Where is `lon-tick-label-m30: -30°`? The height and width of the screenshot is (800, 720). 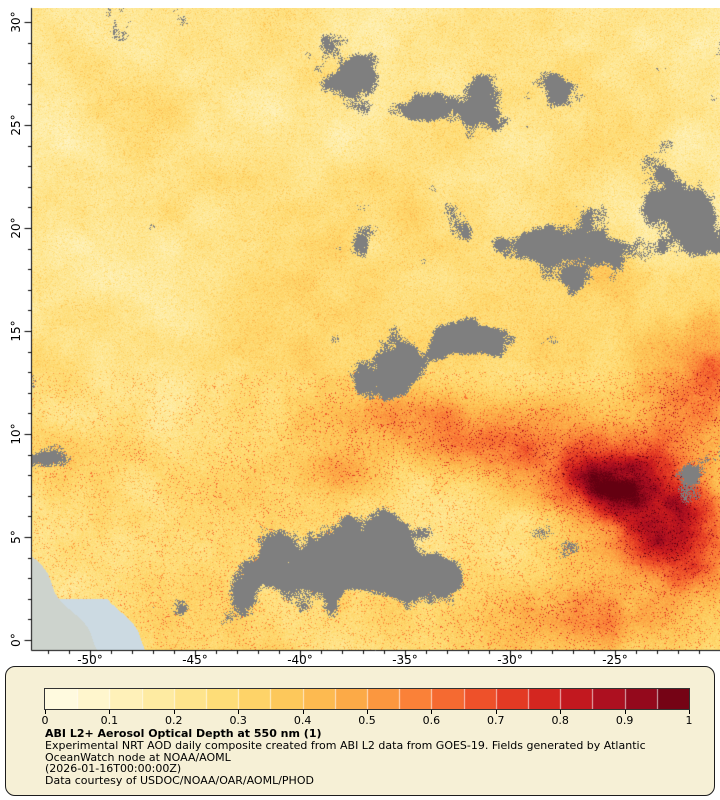 lon-tick-label-m30: -30° is located at coordinates (510, 660).